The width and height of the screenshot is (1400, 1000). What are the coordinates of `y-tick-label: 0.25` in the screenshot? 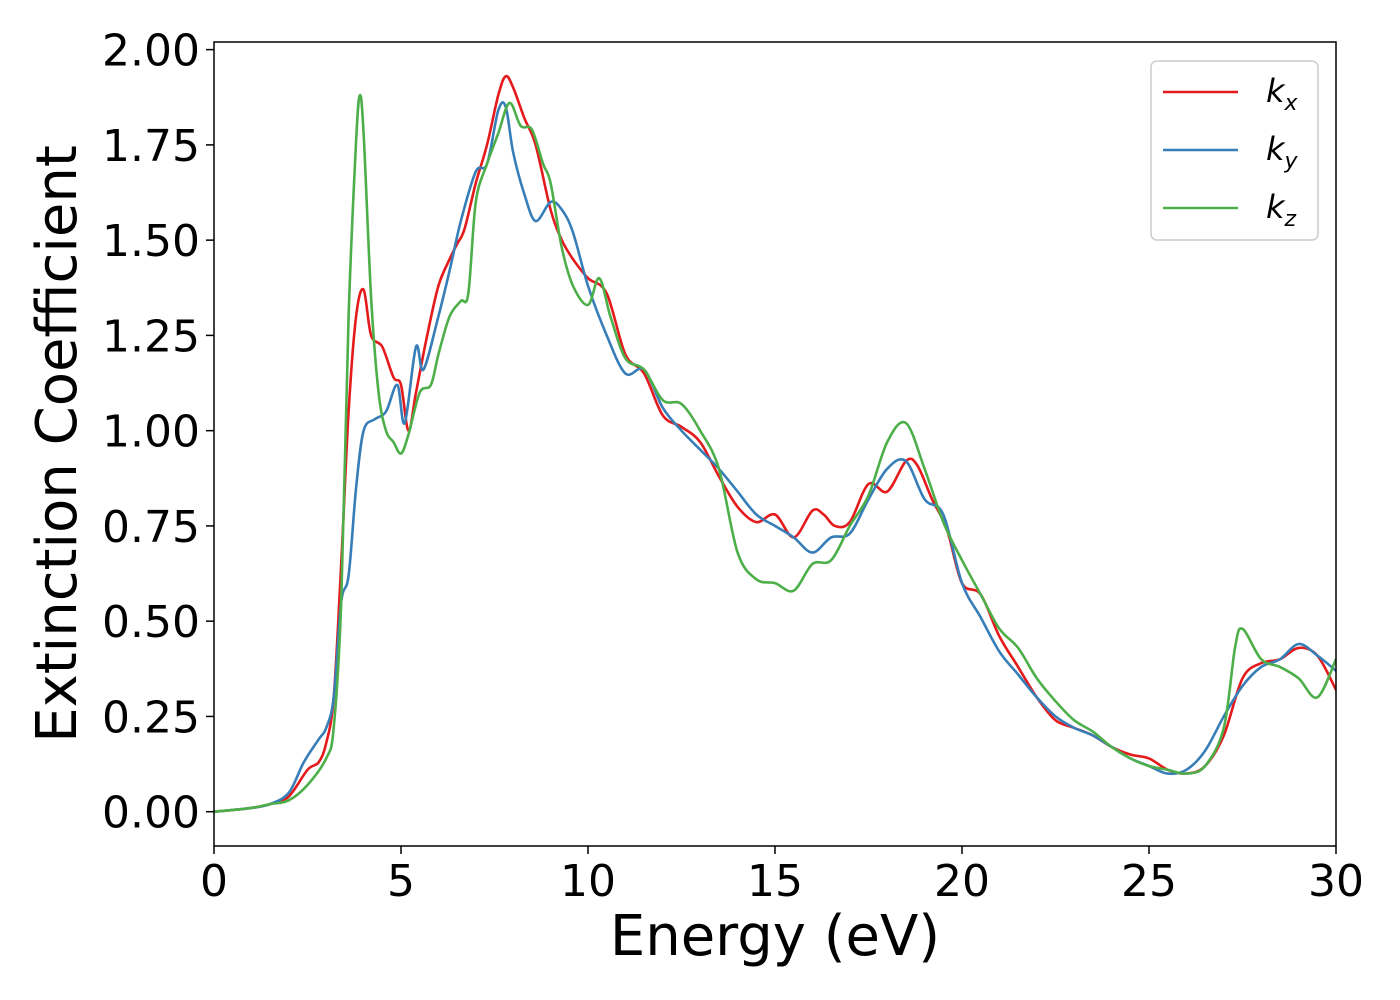 It's located at (151, 717).